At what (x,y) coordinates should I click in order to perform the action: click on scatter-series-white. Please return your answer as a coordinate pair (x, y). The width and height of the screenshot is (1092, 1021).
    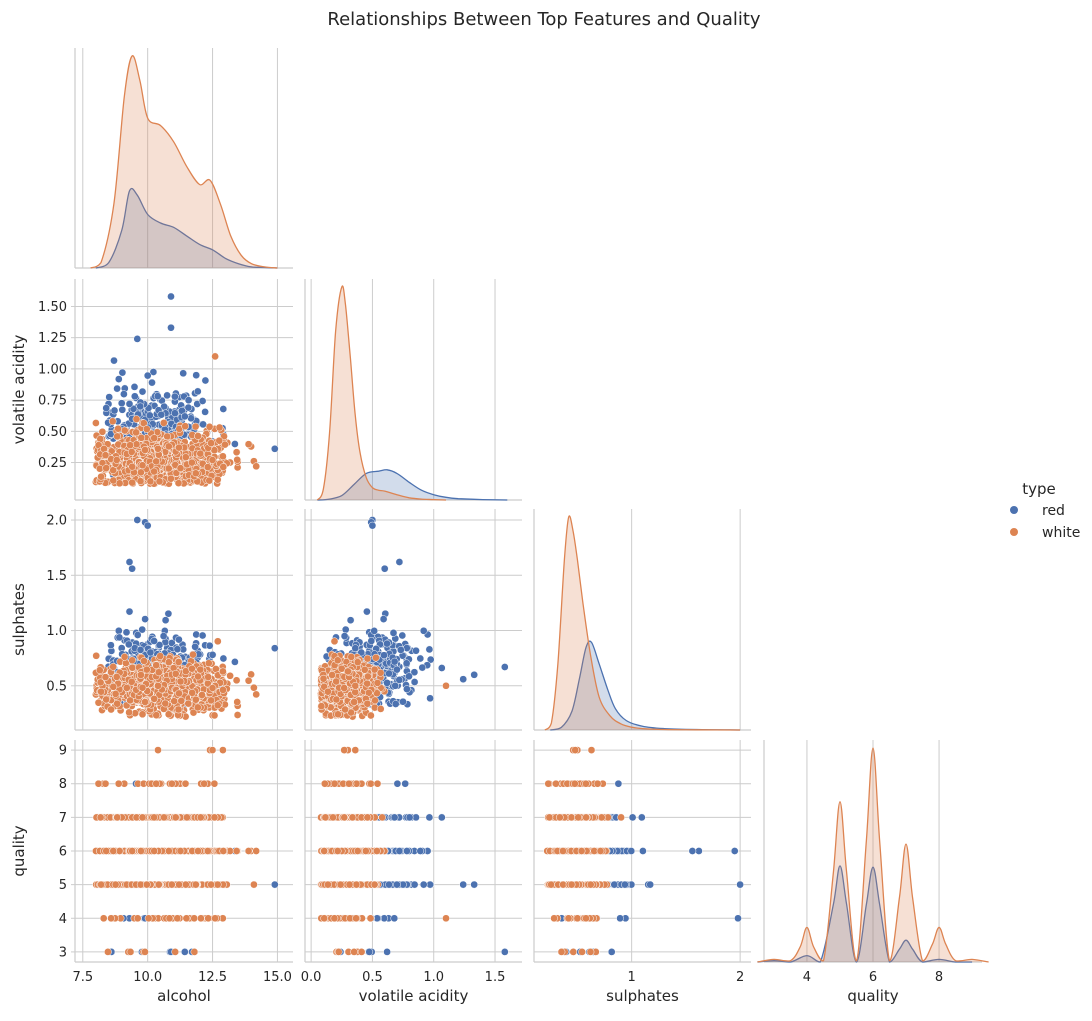
    Looking at the image, I should click on (176, 851).